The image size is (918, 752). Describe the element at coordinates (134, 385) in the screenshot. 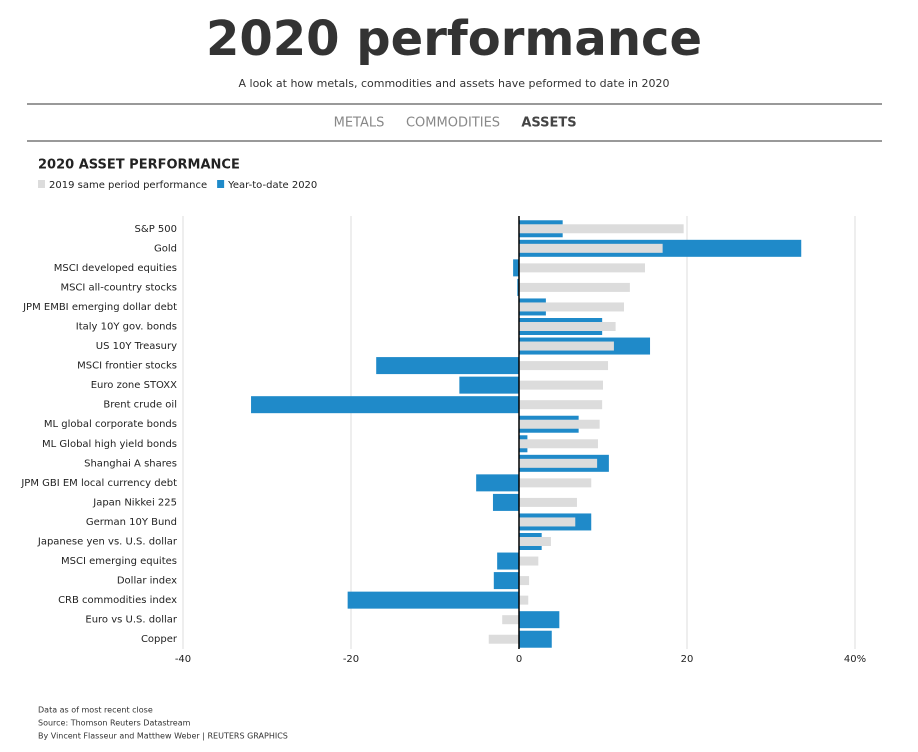

I see `y-tick-label: Euro zone STOXX` at that location.